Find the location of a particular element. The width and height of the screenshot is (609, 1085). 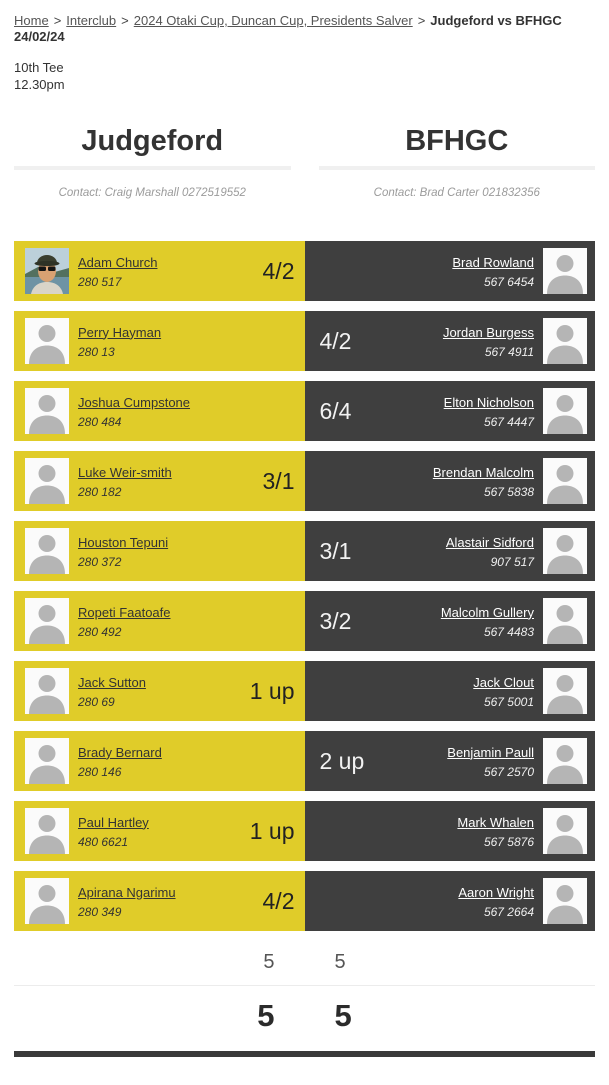

bottom-bar is located at coordinates (304, 1054).